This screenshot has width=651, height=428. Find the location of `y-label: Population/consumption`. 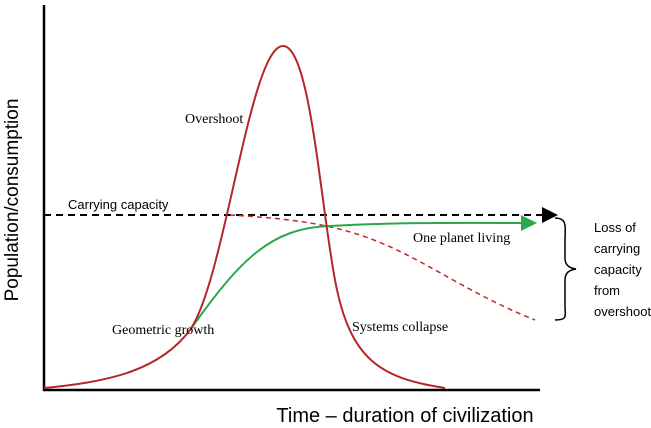

y-label: Population/consumption is located at coordinates (12, 200).